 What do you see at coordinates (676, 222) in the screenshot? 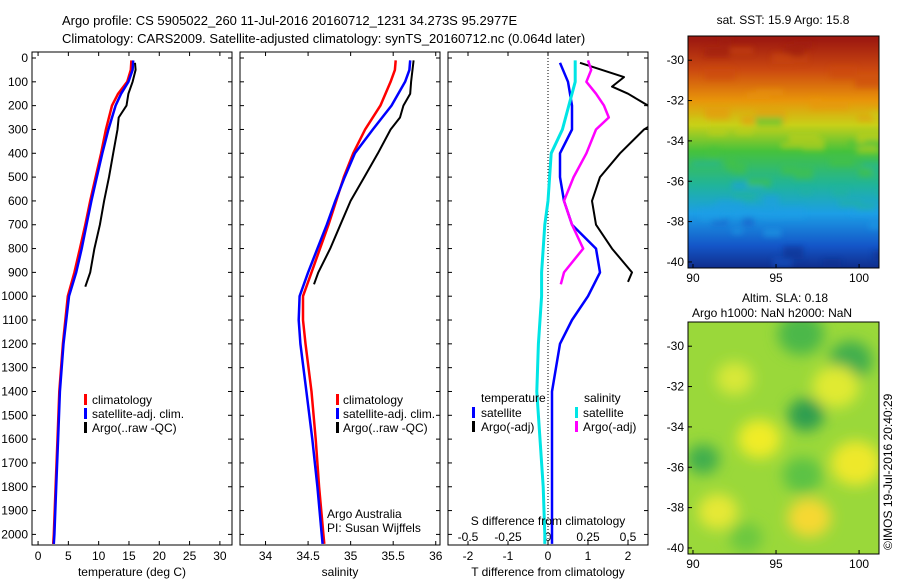
I see `sst-map-ytick-label: -38` at bounding box center [676, 222].